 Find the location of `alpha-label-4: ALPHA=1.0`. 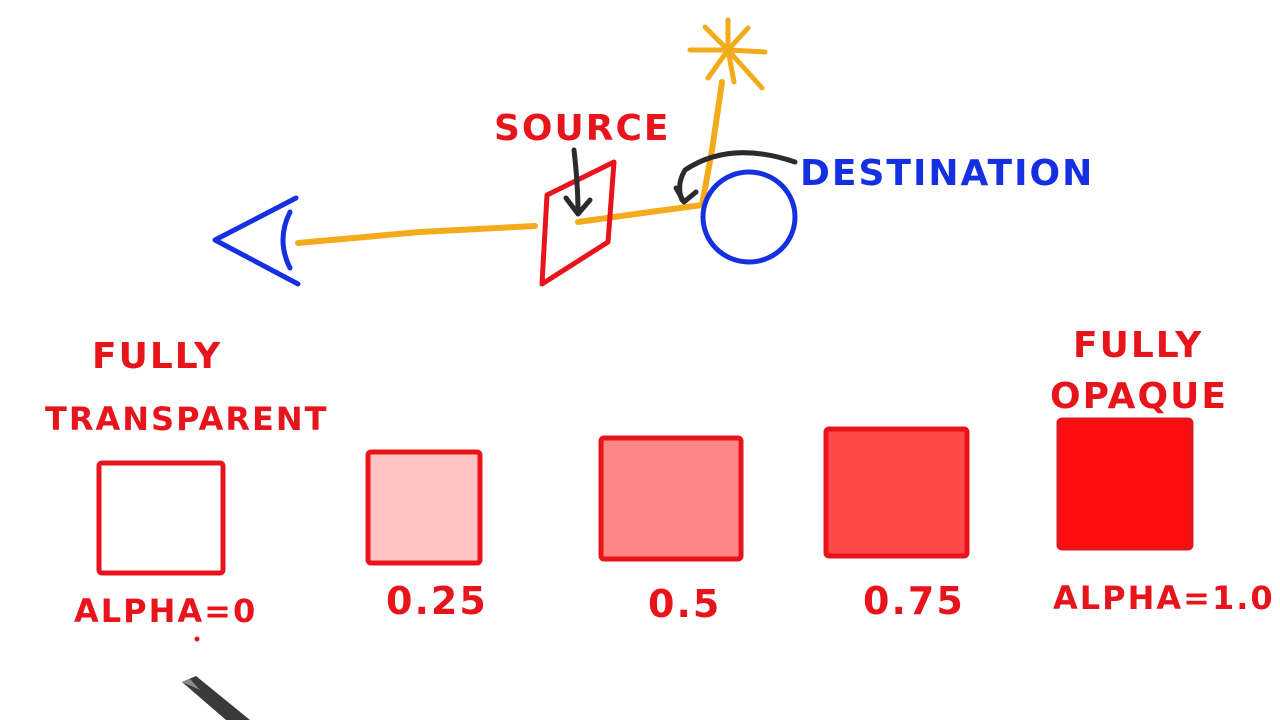

alpha-label-4: ALPHA=1.0 is located at coordinates (1164, 598).